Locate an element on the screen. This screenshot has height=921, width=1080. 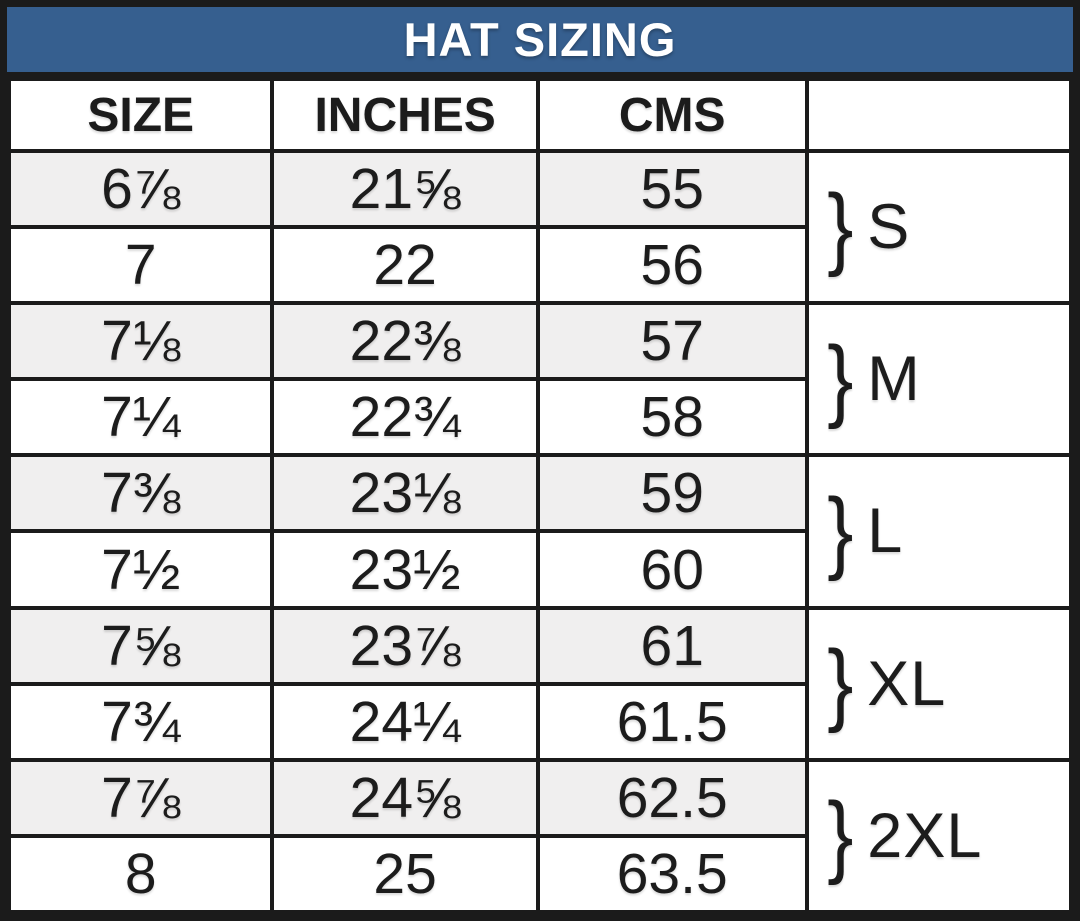
header-row: SIZE INCHES CMS is located at coordinates (540, 115).